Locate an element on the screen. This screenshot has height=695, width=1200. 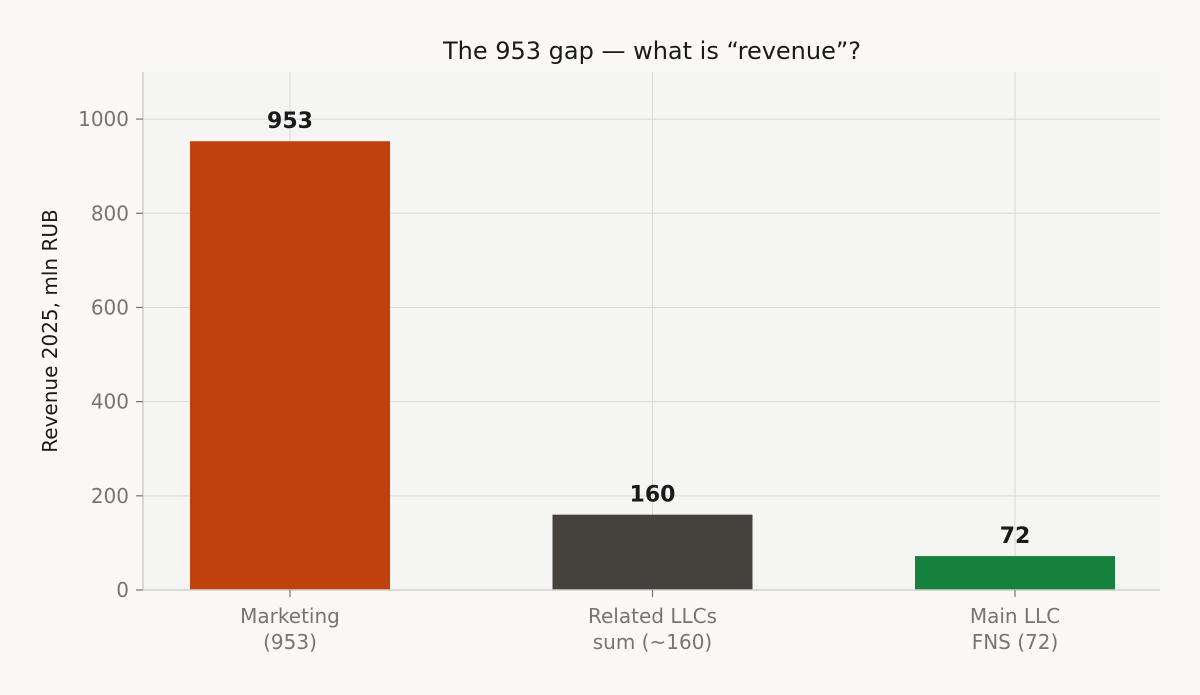
x-tick-label: FNS (72) is located at coordinates (1015, 642).